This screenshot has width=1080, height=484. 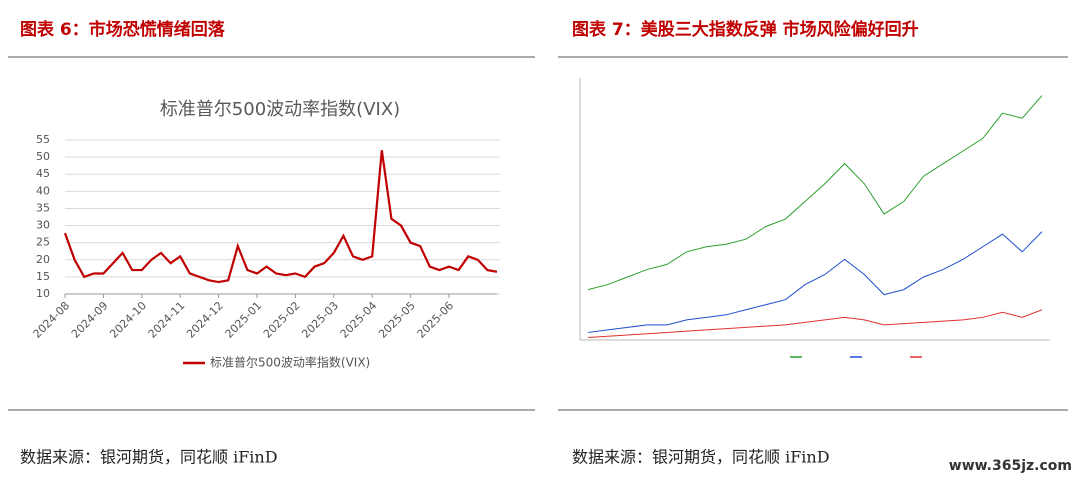 What do you see at coordinates (43, 276) in the screenshot?
I see `y-tick-label: 15` at bounding box center [43, 276].